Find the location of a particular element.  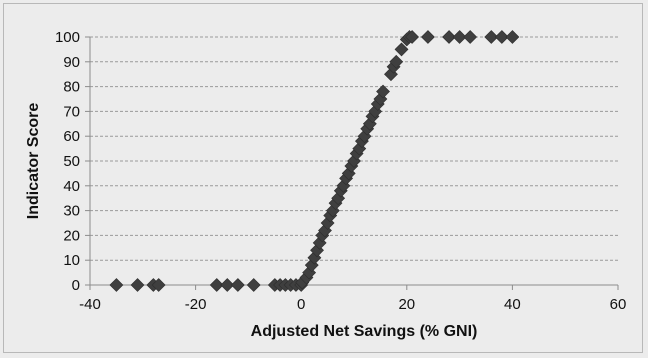

y-tick-label-80: 80 is located at coordinates (71, 87).